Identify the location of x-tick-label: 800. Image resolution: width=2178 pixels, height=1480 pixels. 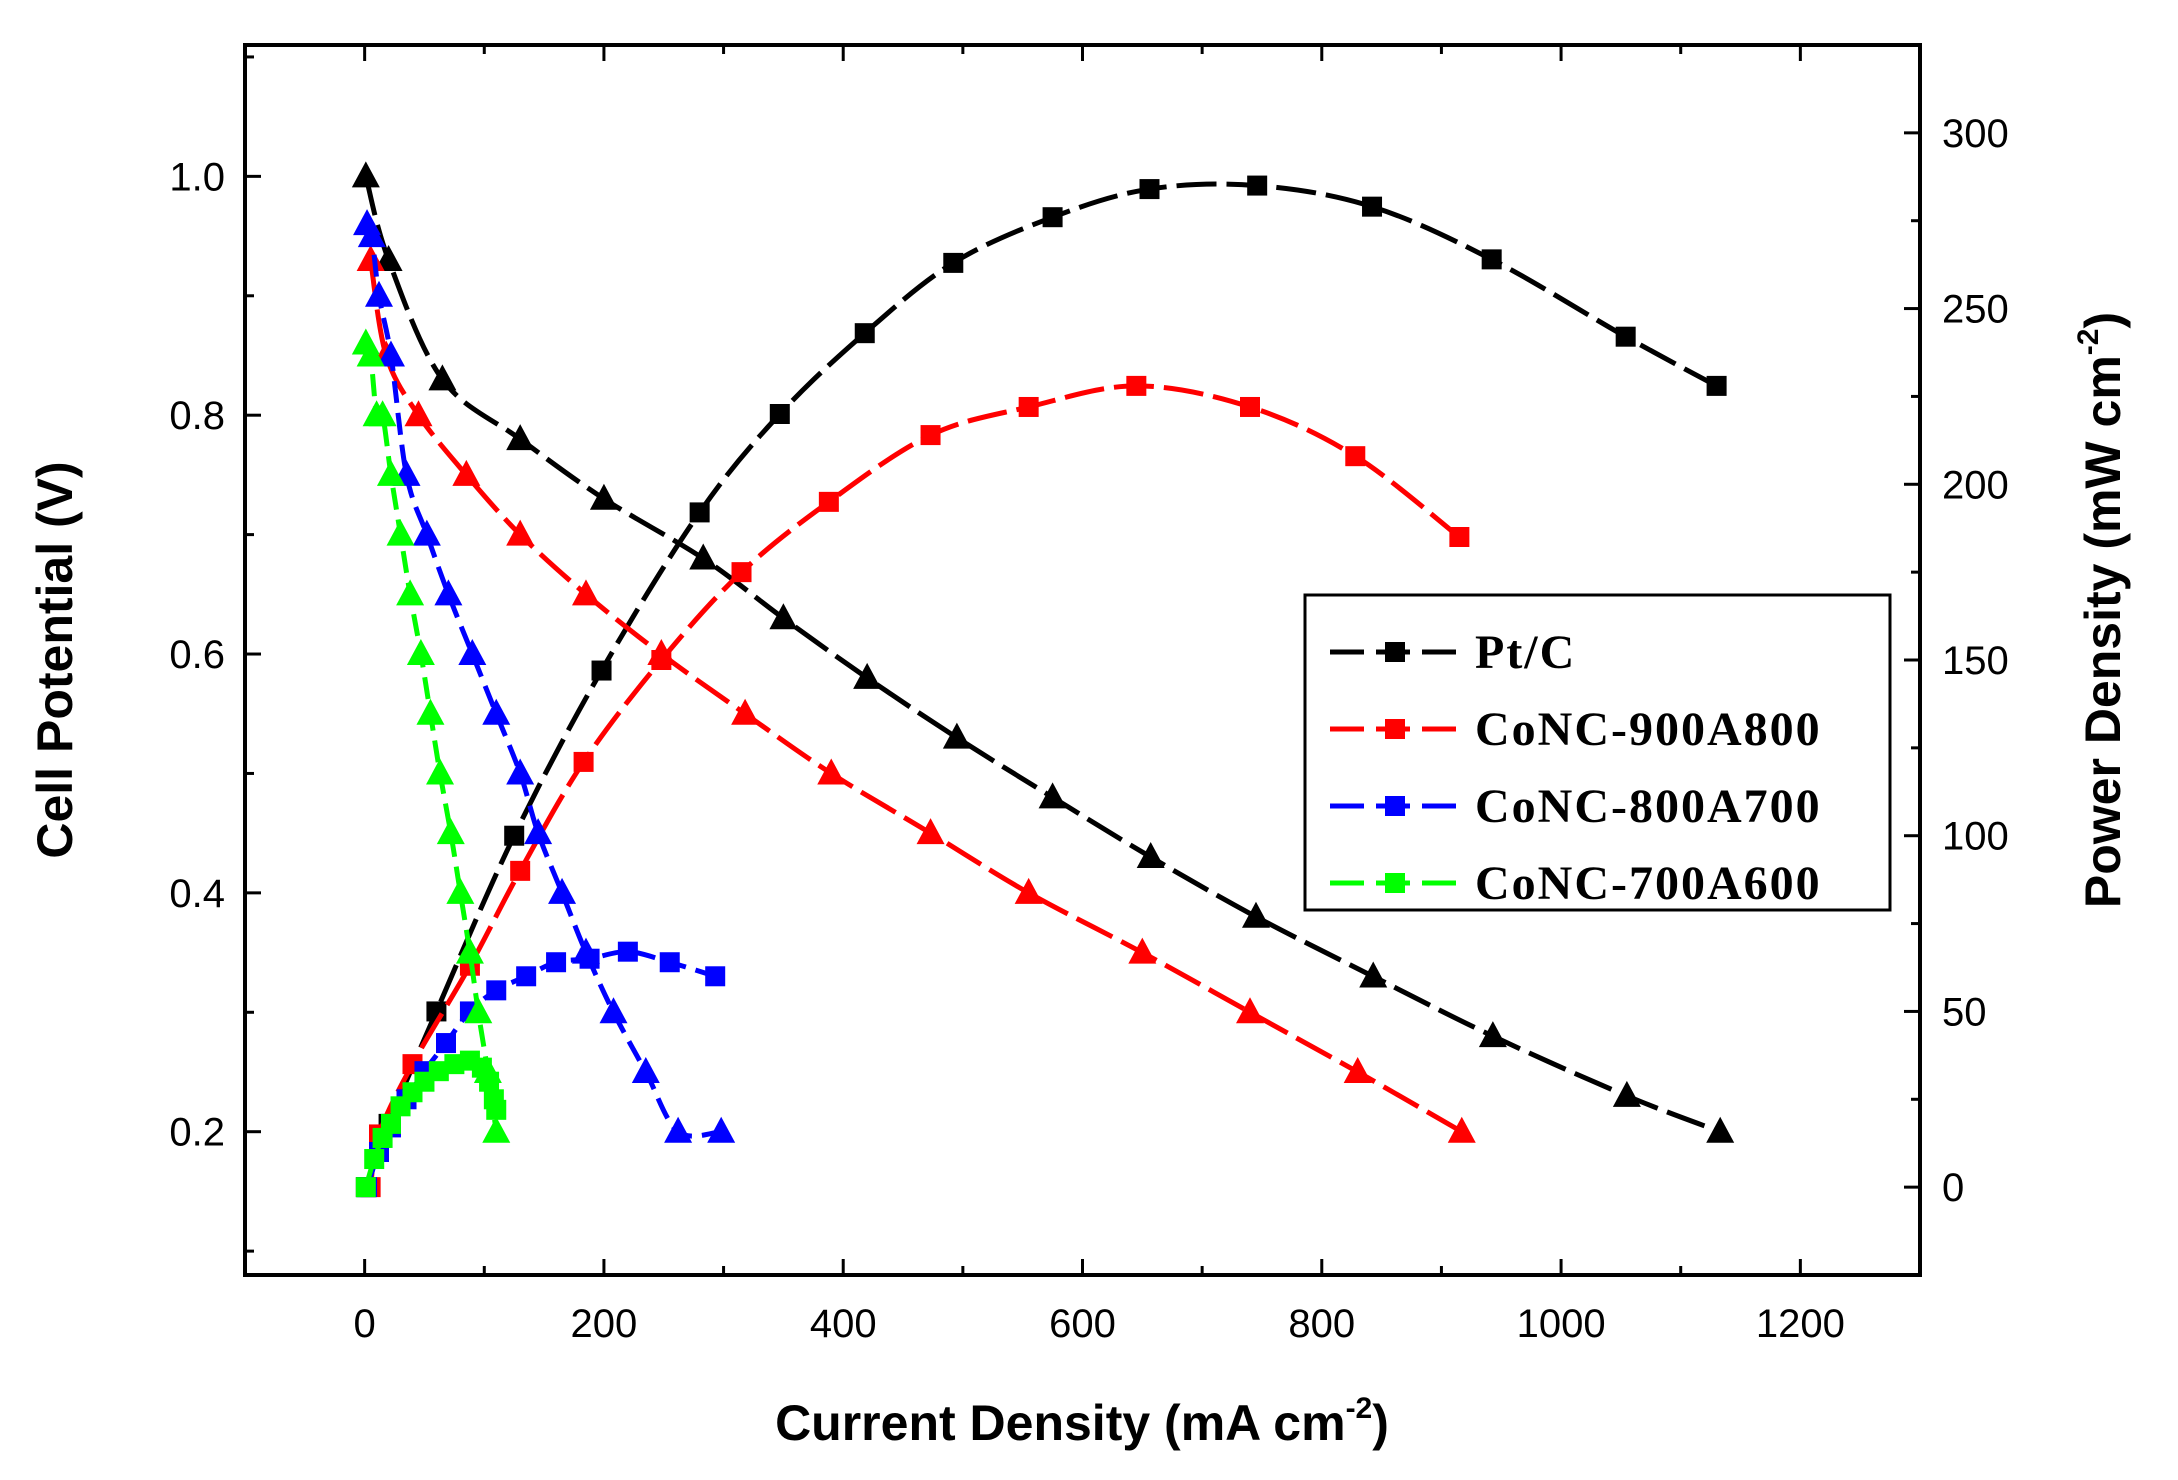
(1321, 1324).